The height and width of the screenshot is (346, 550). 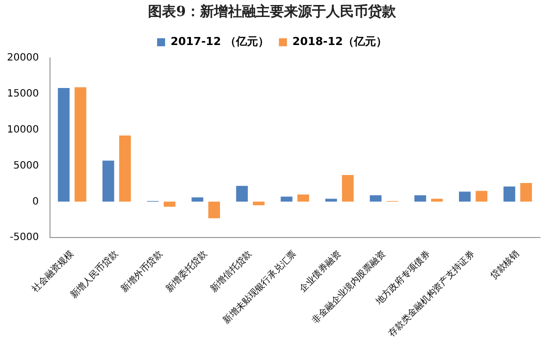 What do you see at coordinates (187, 271) in the screenshot?
I see `x-tick-label: 新增委托贷款` at bounding box center [187, 271].